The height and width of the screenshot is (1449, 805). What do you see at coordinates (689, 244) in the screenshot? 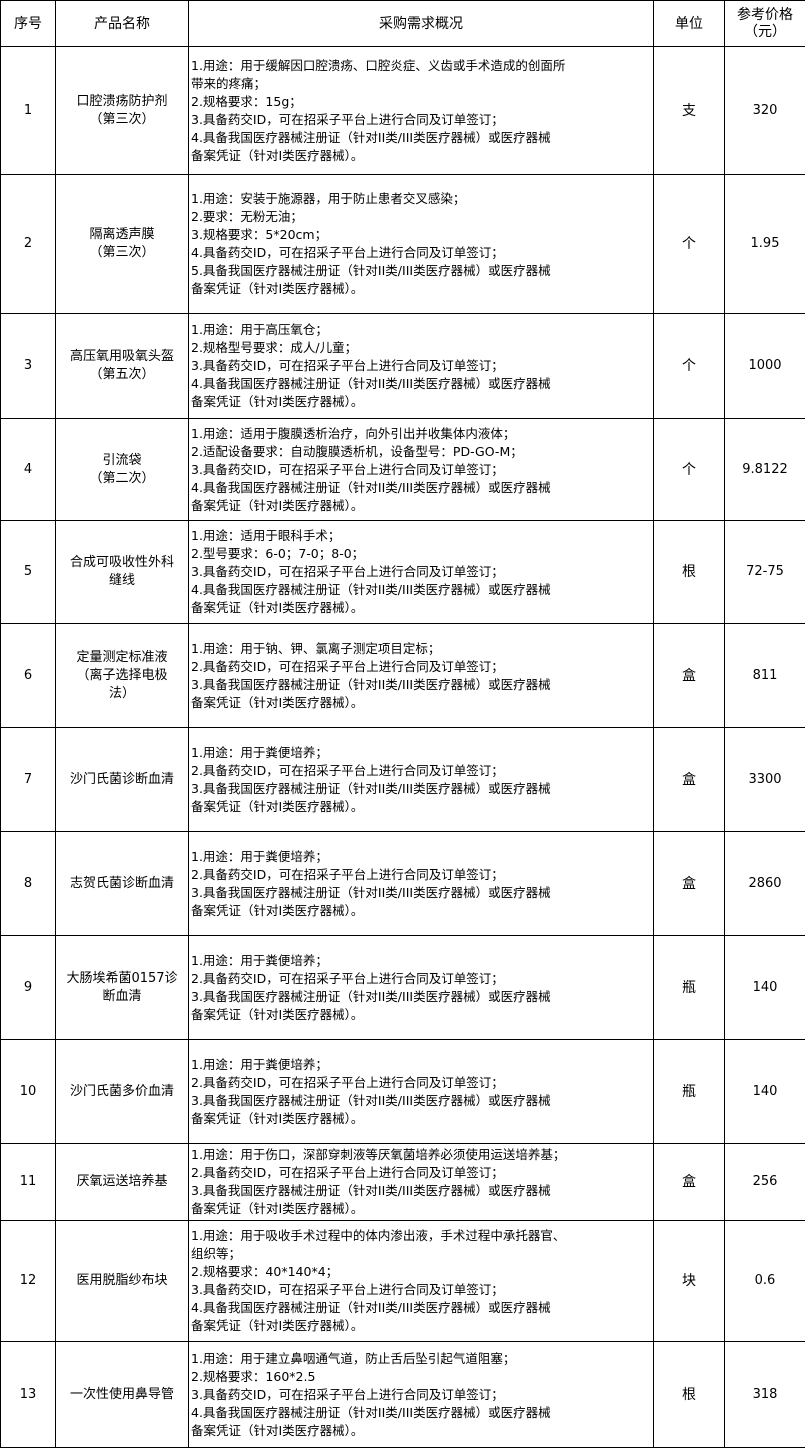
I see `unit: 个` at bounding box center [689, 244].